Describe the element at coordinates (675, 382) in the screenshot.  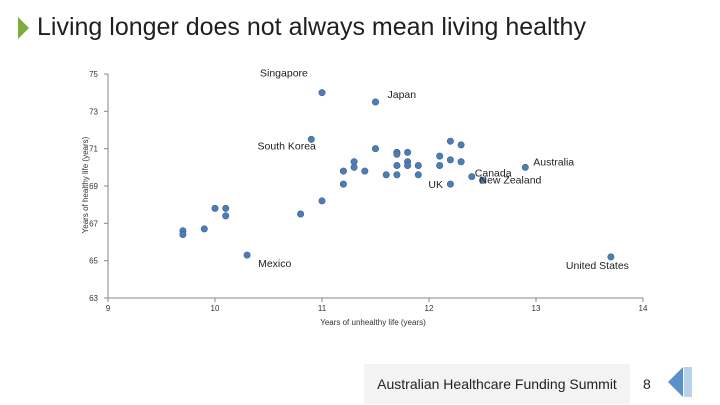
I see `previous-arrow-icon` at that location.